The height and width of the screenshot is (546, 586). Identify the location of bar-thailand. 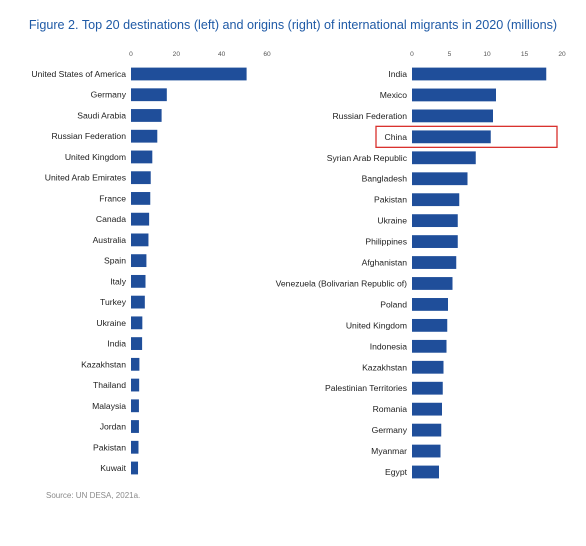
(135, 385).